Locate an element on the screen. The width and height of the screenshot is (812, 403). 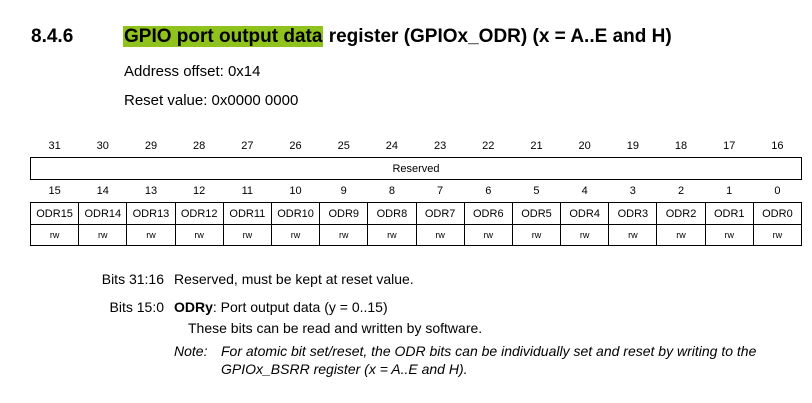
bit-number: 12 is located at coordinates (199, 191).